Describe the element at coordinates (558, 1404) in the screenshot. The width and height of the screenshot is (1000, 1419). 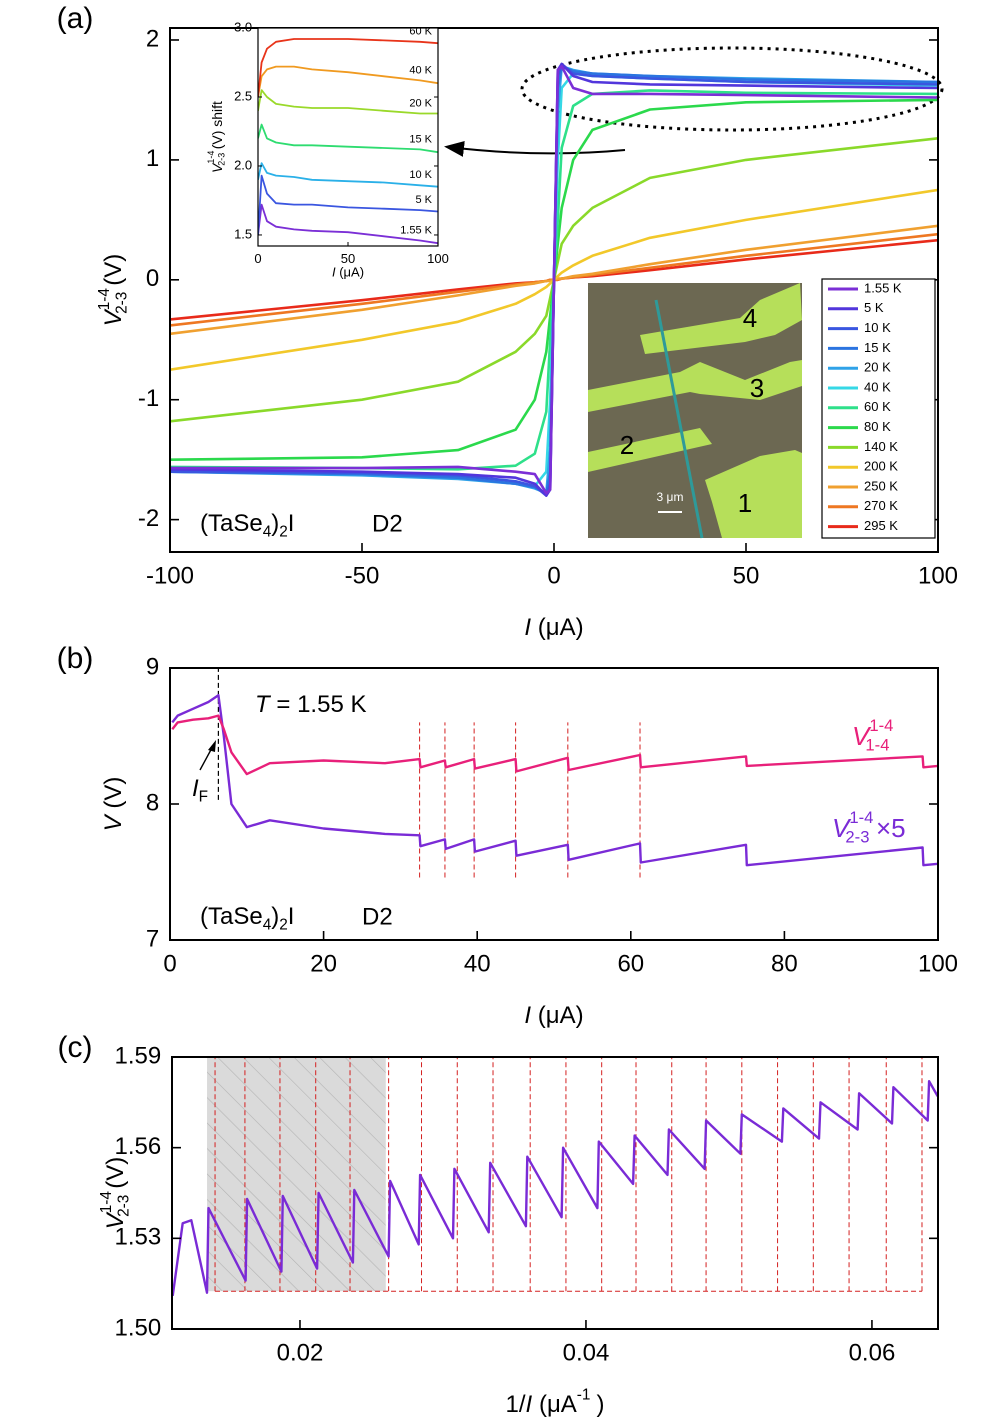
I see `label-part: (μA` at that location.